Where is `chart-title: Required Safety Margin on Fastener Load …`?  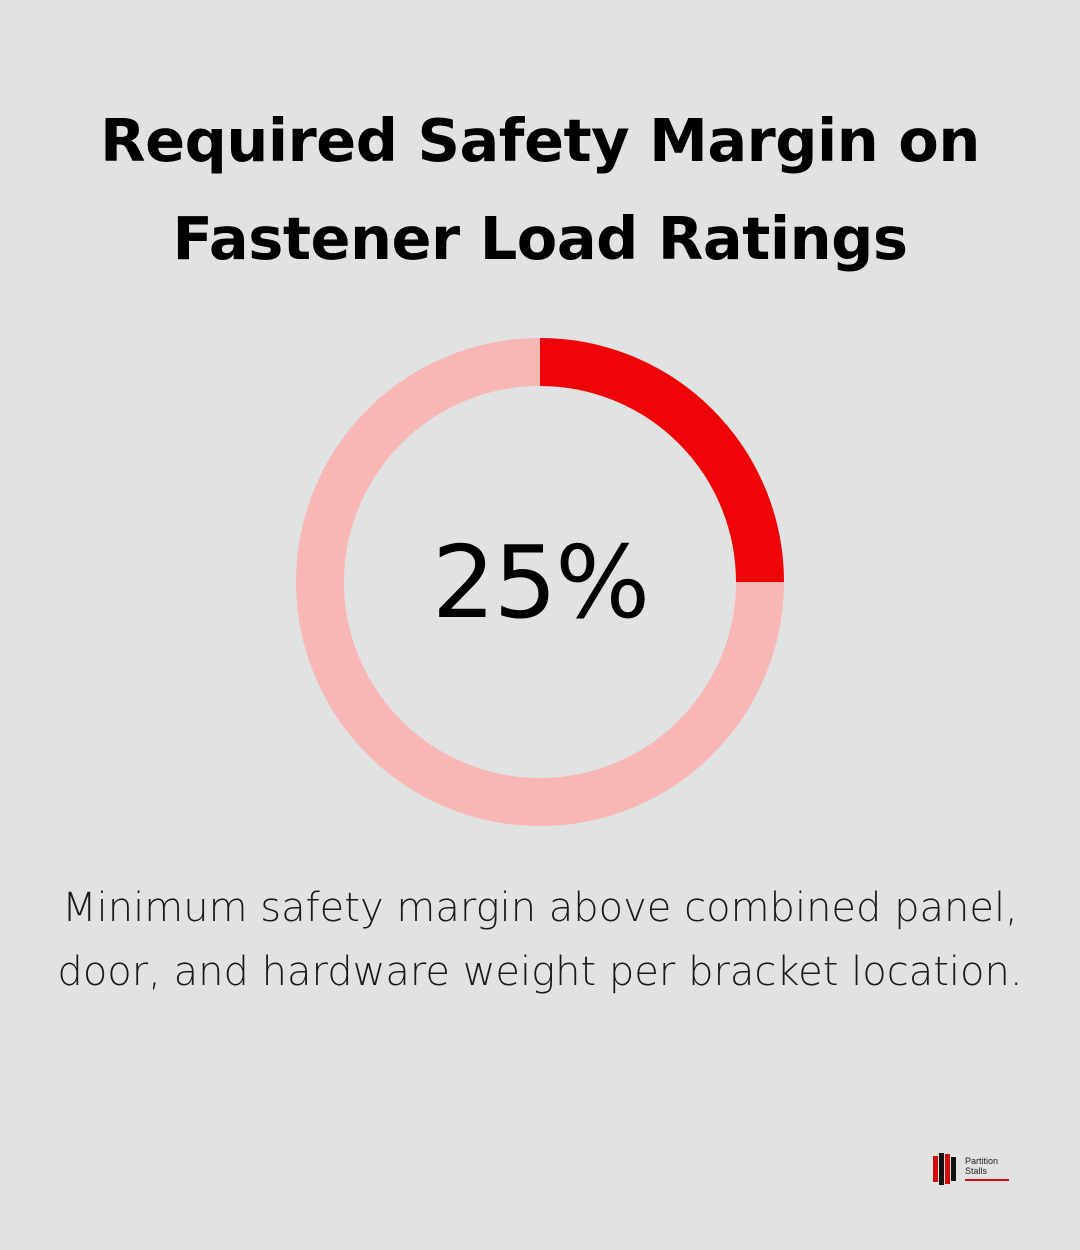
chart-title: Required Safety Margin on Fastener Load … is located at coordinates (540, 189).